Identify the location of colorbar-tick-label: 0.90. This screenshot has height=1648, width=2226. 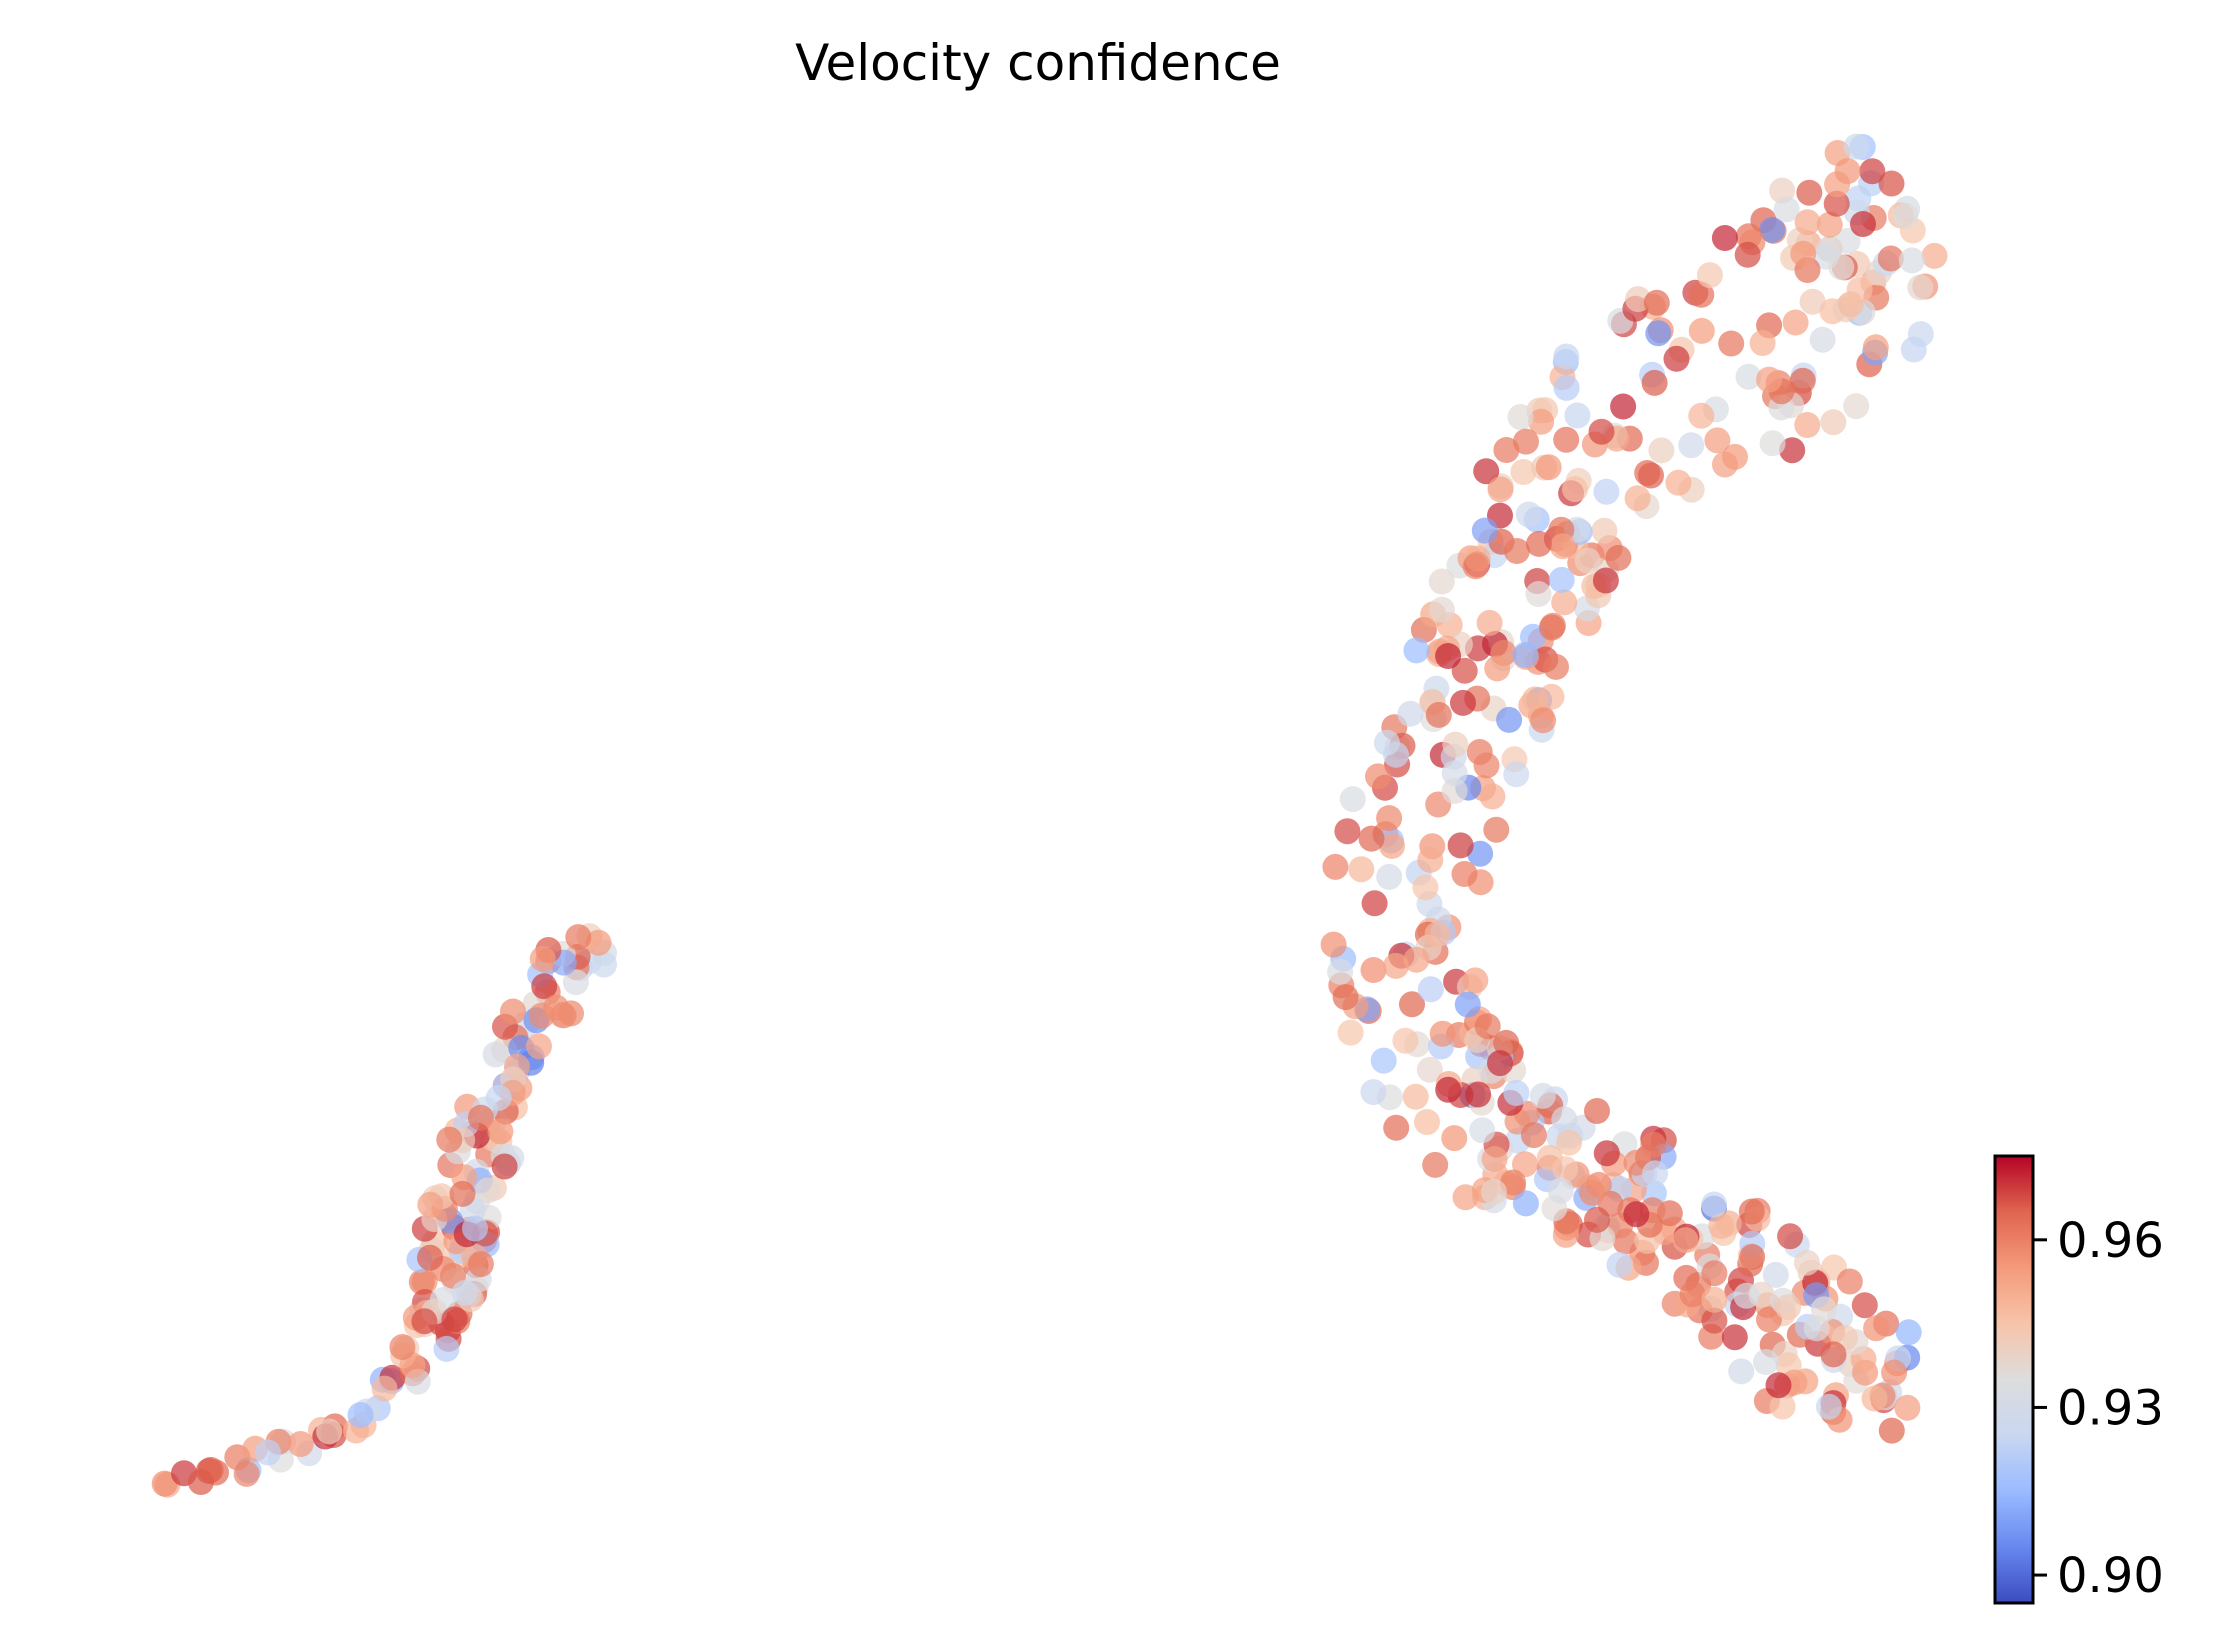
(2110, 1576).